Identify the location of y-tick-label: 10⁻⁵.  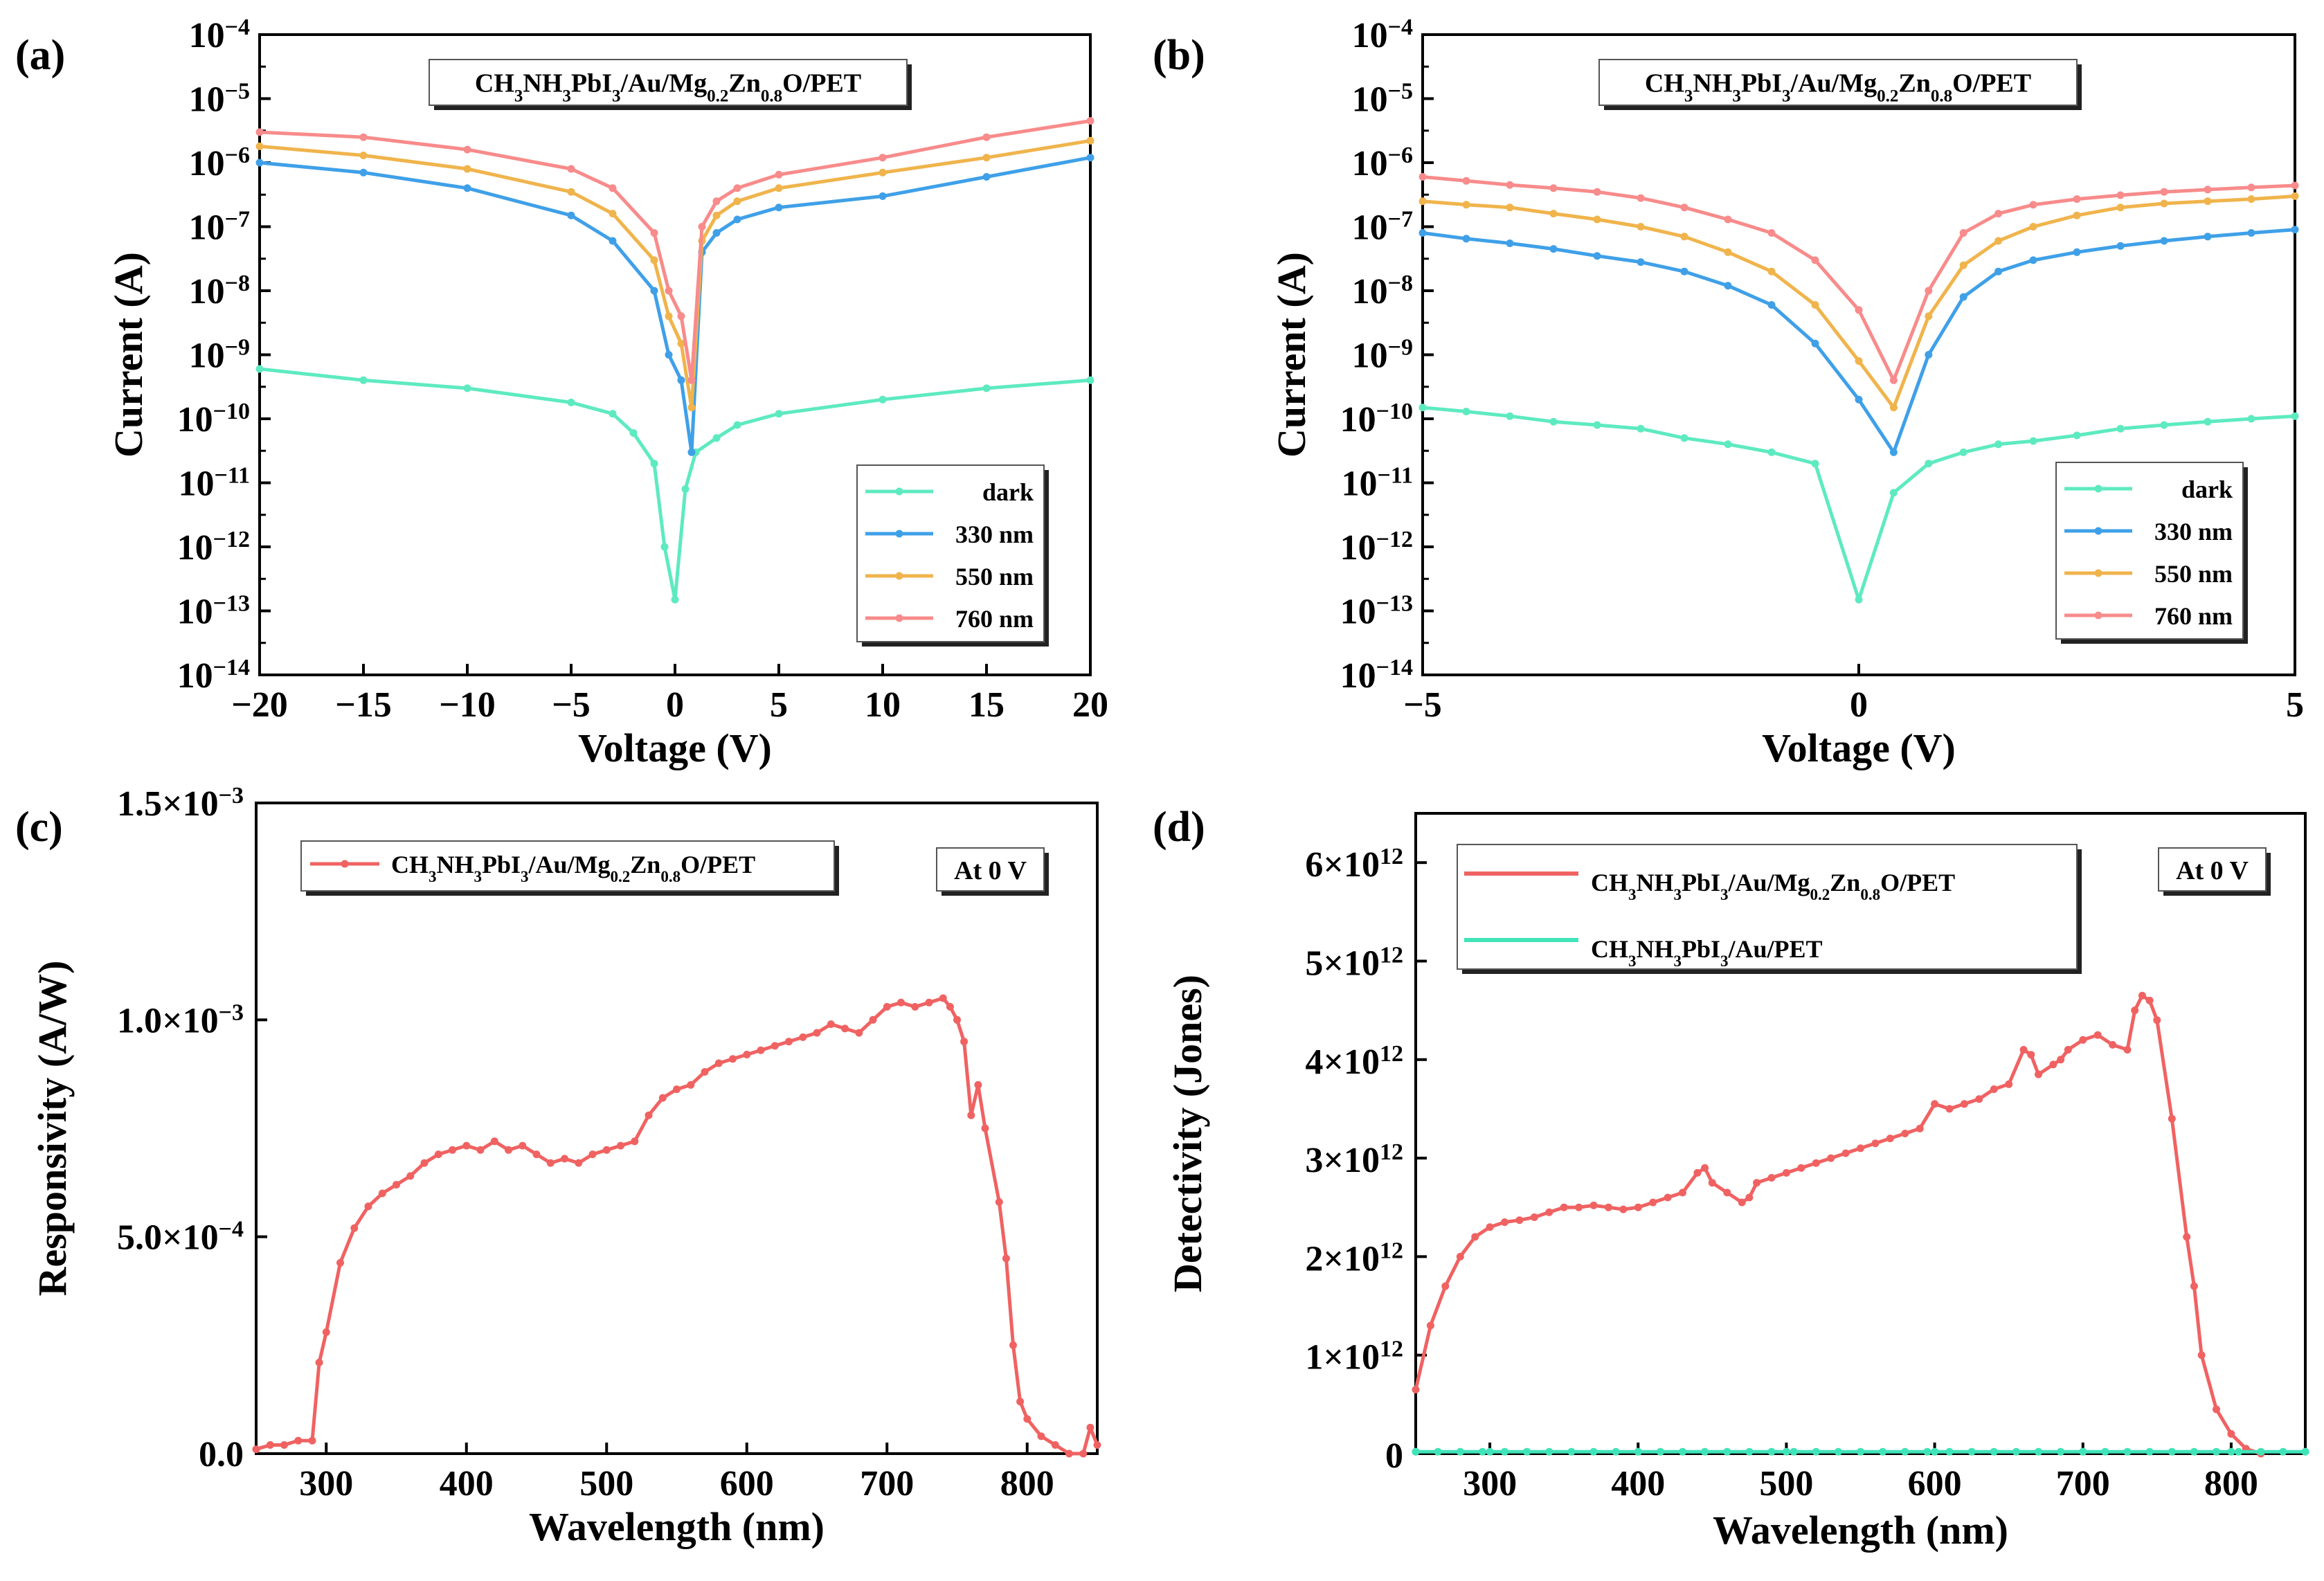
(219, 99).